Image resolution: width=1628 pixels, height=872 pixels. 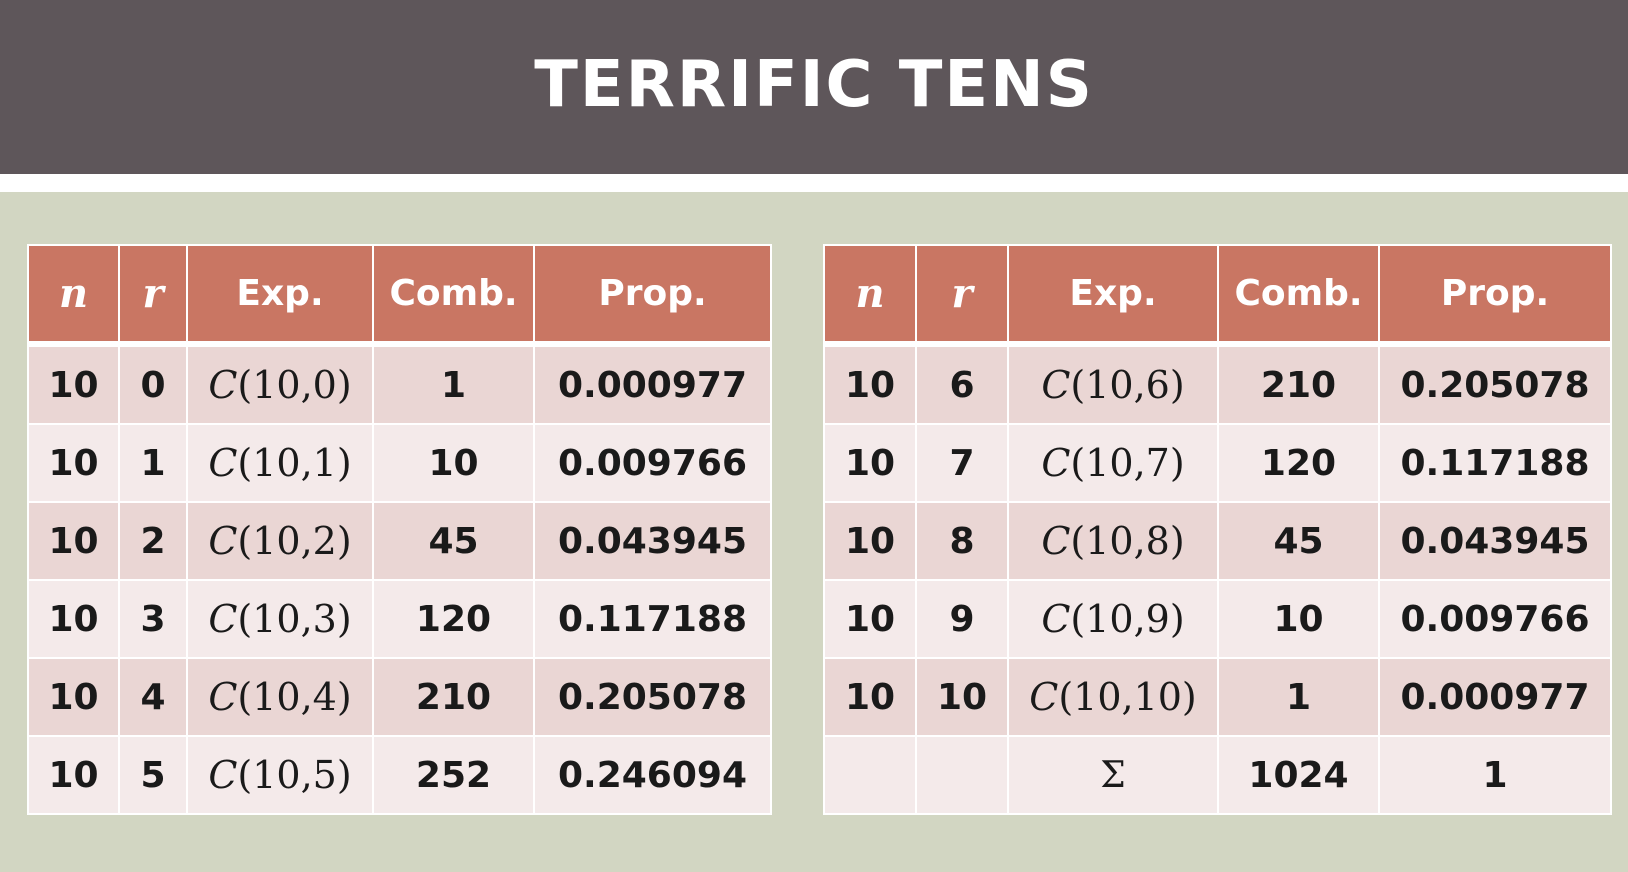 I want to click on table-row: 10 0 C(10,0) 1 0.000977, so click(x=399, y=384).